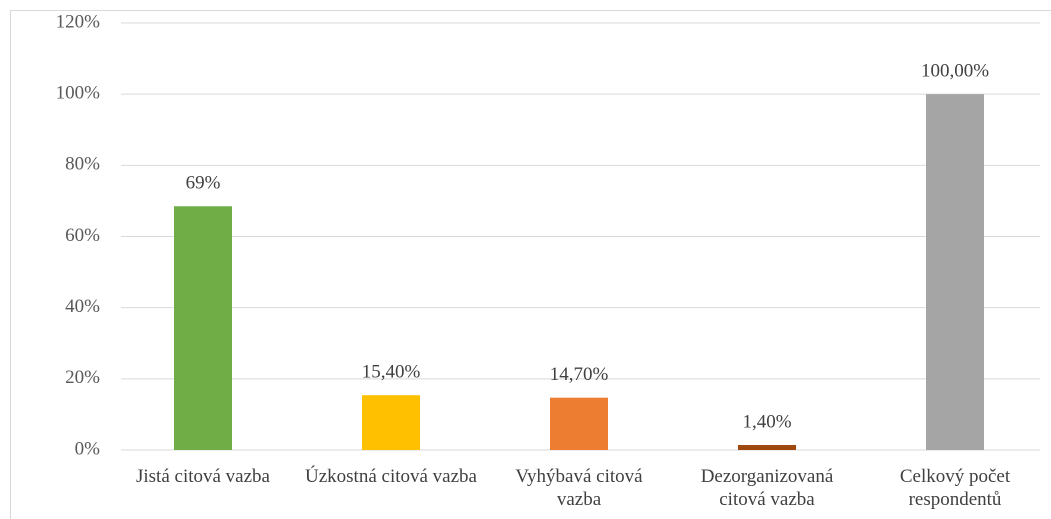 This screenshot has height=519, width=1051. I want to click on y-tick-label: 120%, so click(78, 21).